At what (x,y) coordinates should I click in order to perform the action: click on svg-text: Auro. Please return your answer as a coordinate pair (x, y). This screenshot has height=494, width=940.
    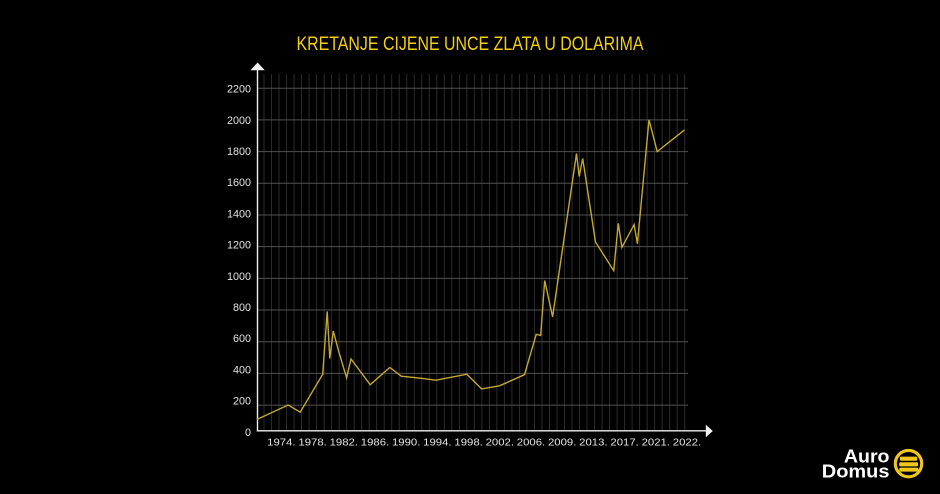
    Looking at the image, I should click on (867, 456).